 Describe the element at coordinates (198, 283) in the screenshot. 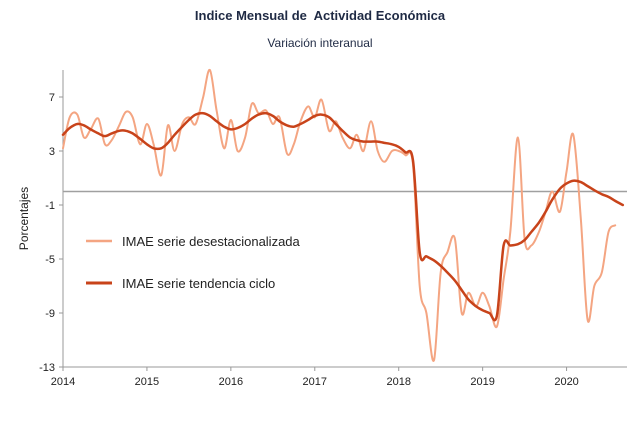

I see `legend-item-tendencia-ciclo-label: IMAE serie tendencia ciclo` at that location.